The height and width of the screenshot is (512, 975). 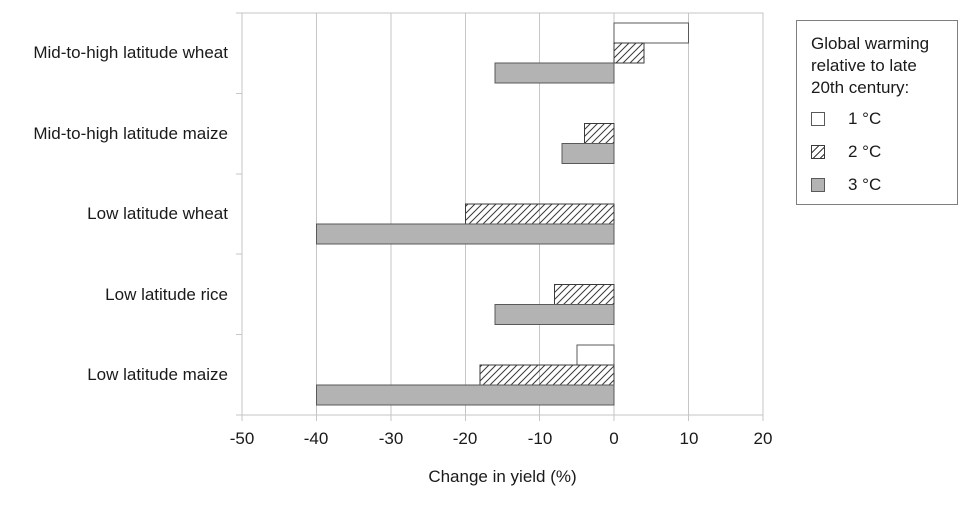 What do you see at coordinates (884, 119) in the screenshot?
I see `legend-entry-1c: 1 °C` at bounding box center [884, 119].